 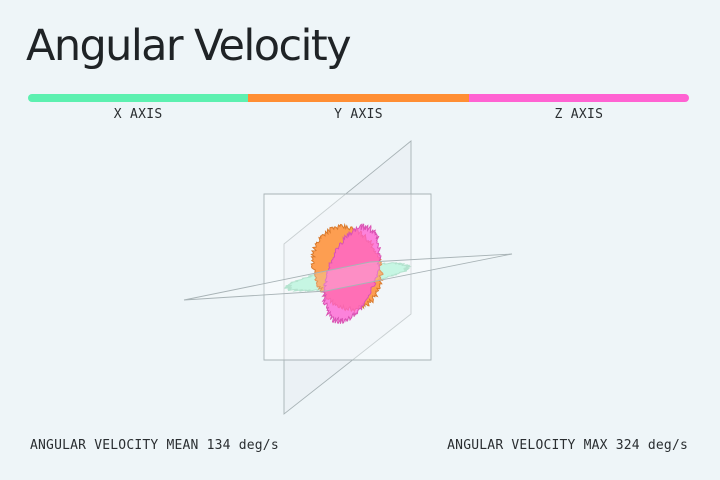 I want to click on velocity-mean-unit: deg/s, so click(x=258, y=445).